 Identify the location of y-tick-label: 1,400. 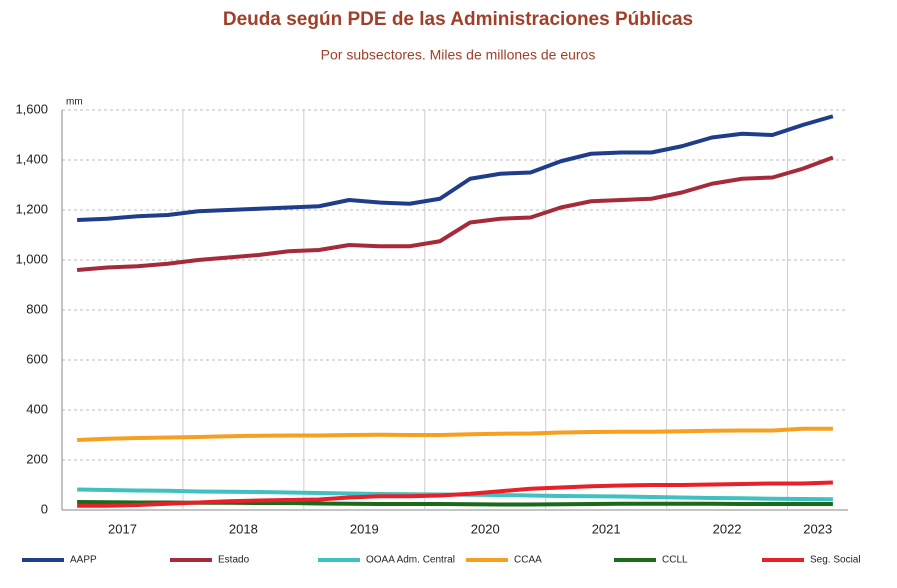
(31, 158).